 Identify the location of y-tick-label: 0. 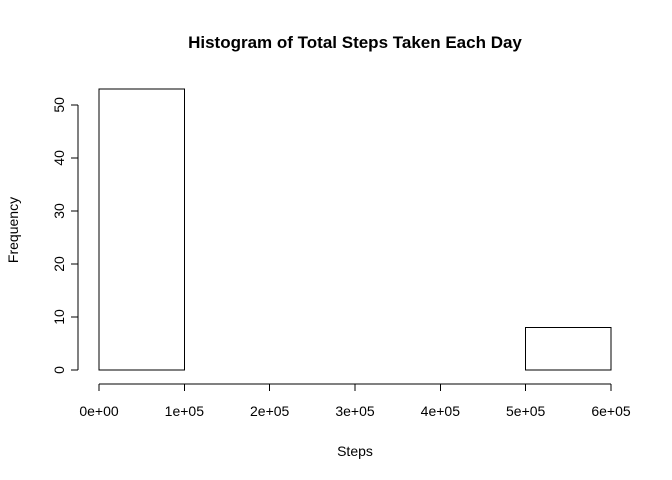
(59, 370).